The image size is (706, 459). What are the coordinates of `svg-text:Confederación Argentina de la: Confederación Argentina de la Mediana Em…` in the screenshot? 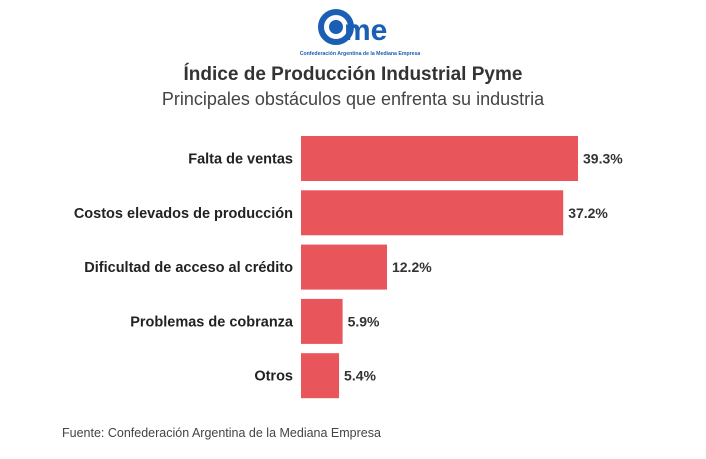 It's located at (360, 54).